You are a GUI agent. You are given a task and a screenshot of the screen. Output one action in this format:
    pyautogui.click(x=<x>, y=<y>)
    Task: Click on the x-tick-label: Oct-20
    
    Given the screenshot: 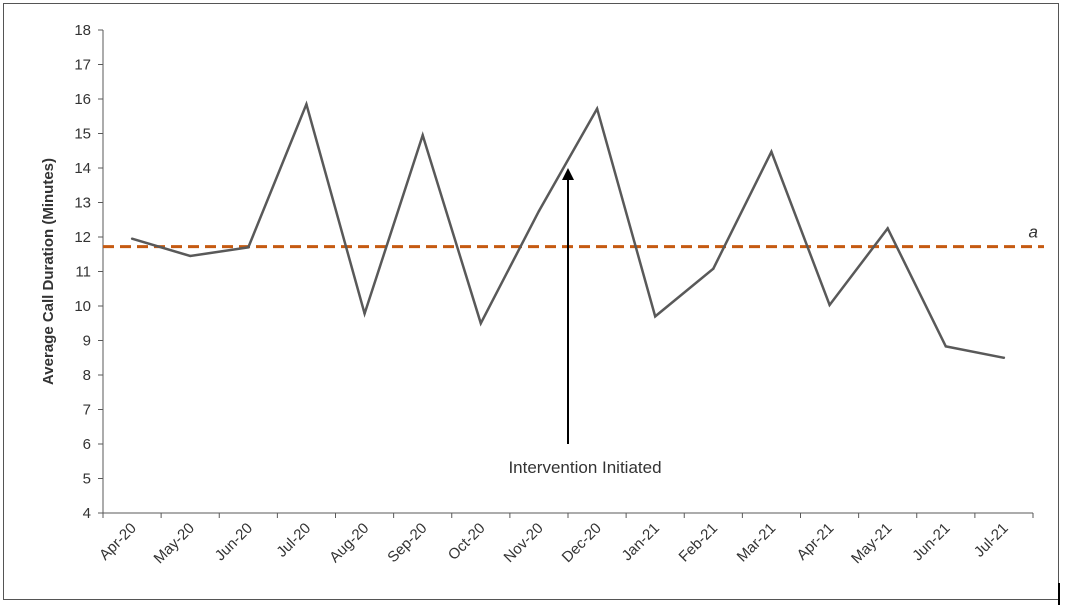 What is the action you would take?
    pyautogui.click(x=467, y=542)
    